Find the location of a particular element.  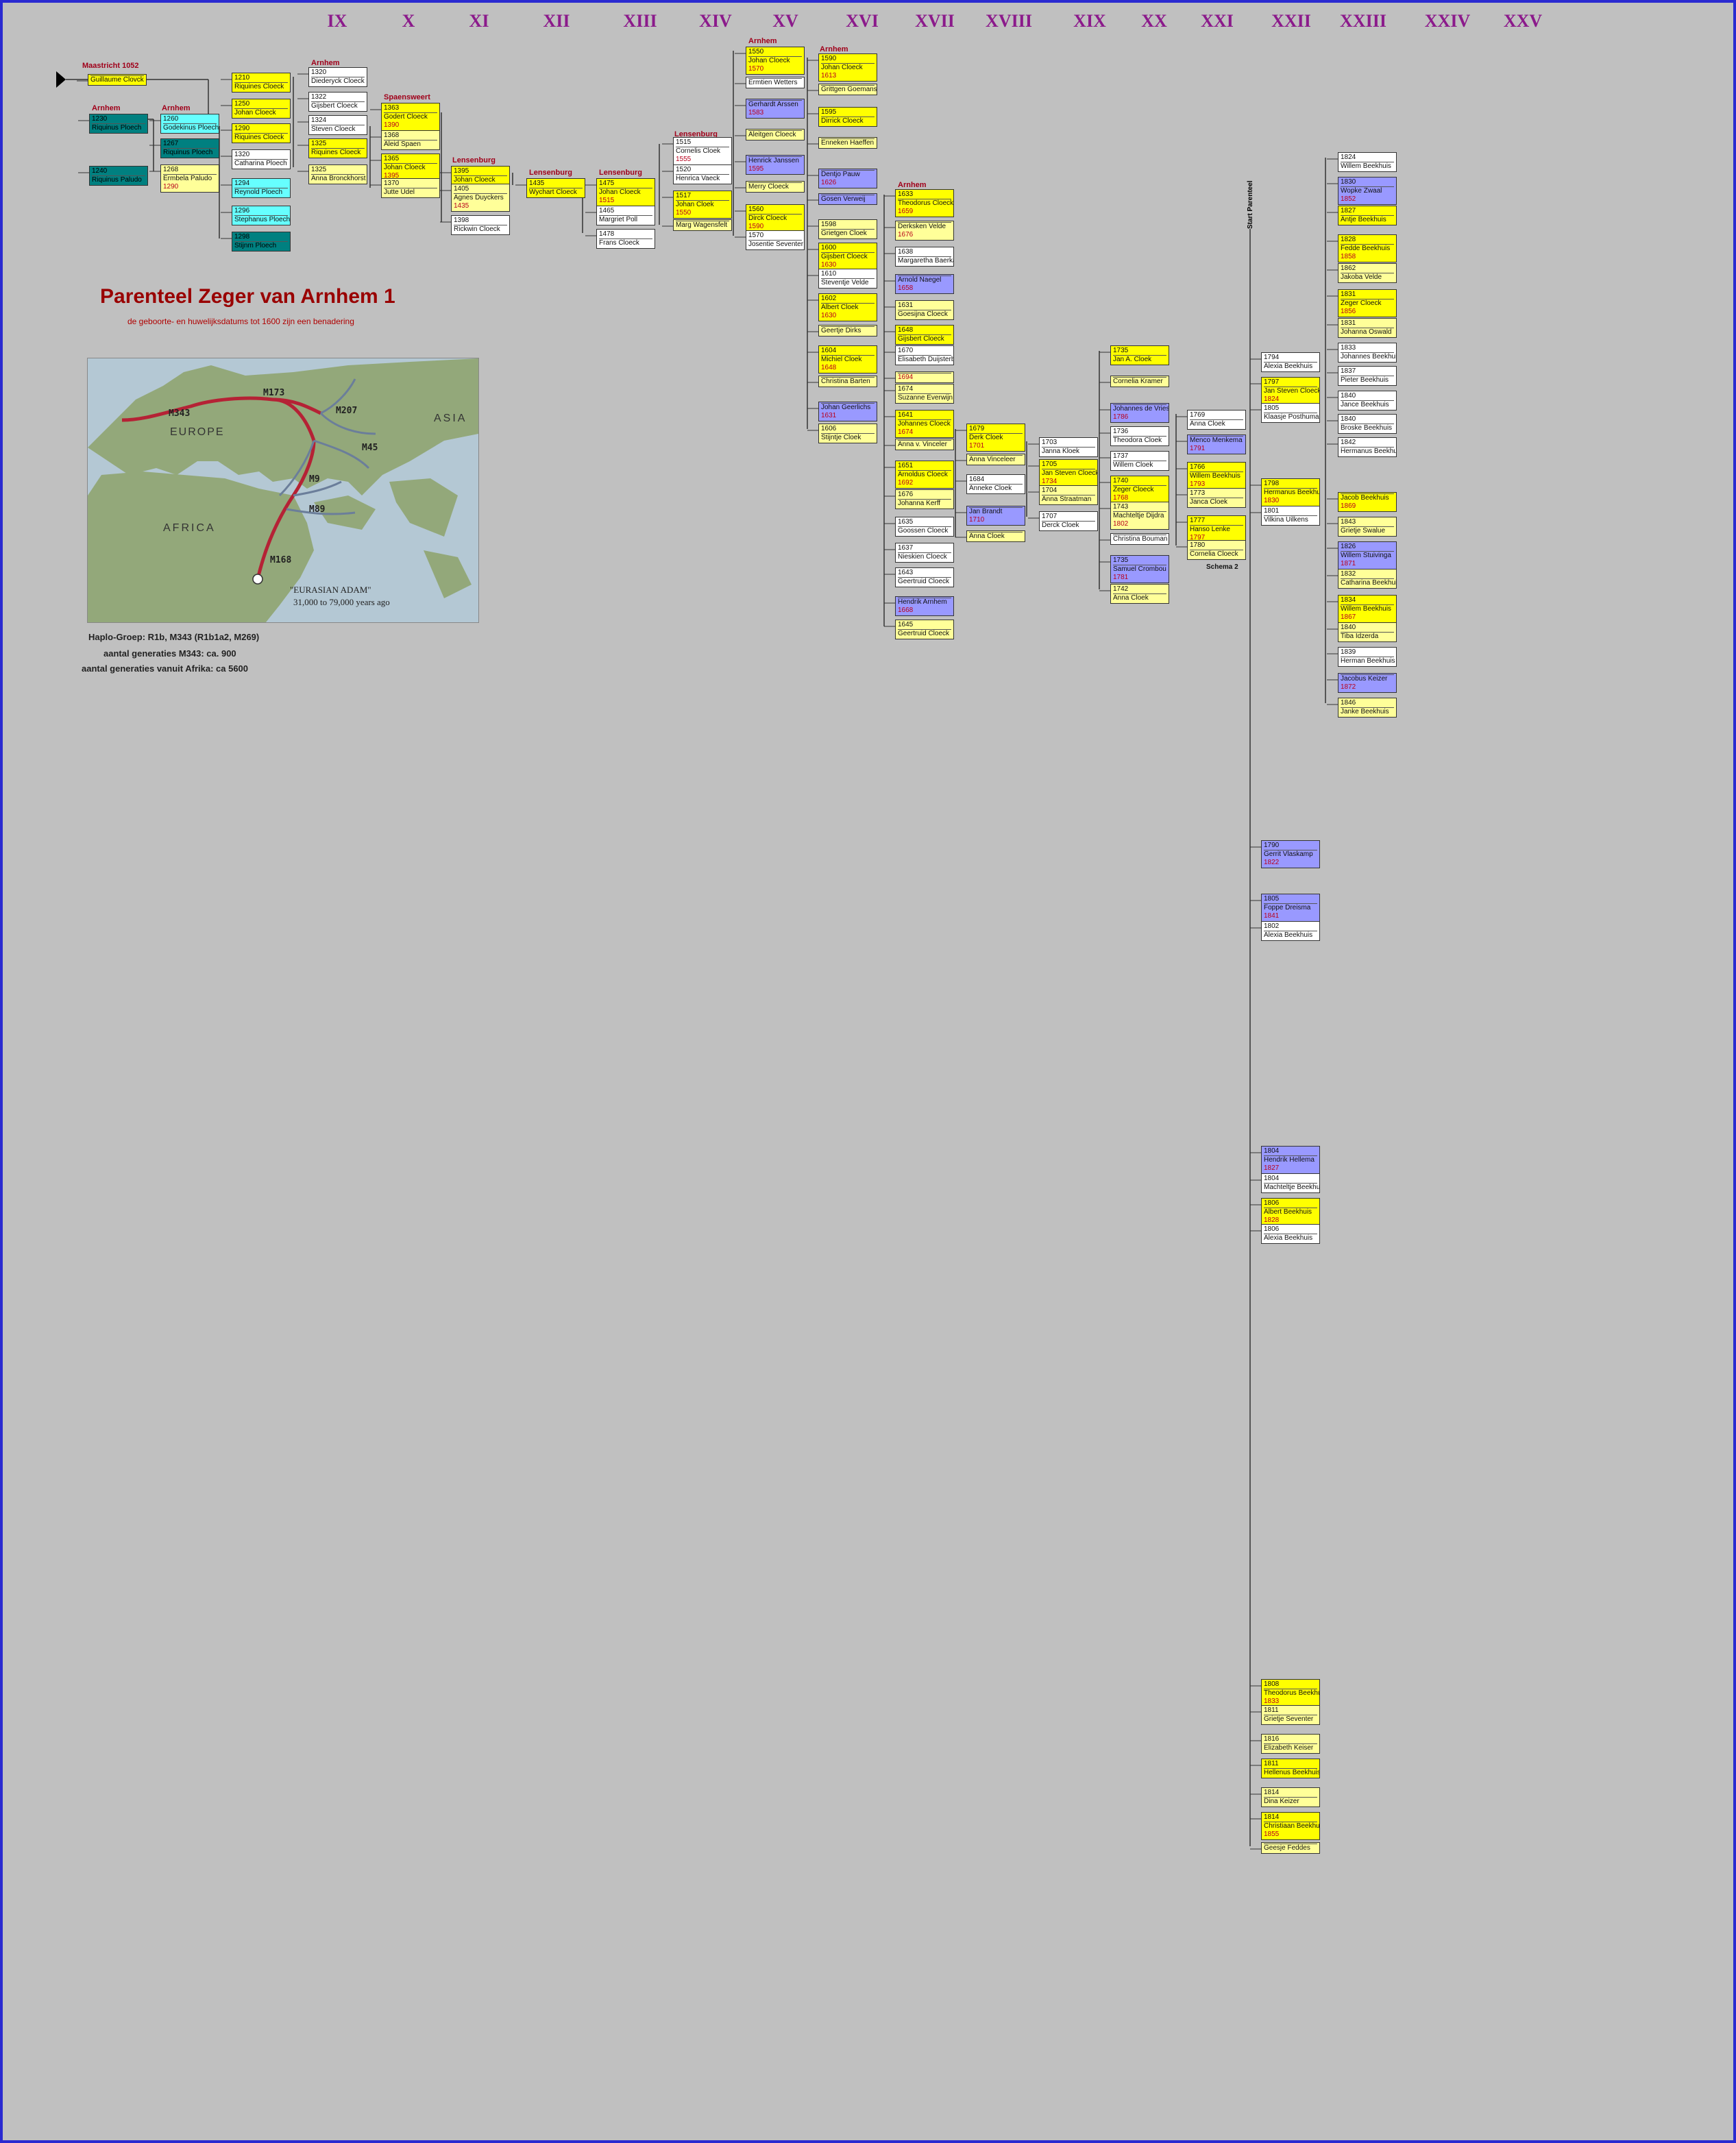

person-name: Geesje Feddes is located at coordinates (1290, 1848).